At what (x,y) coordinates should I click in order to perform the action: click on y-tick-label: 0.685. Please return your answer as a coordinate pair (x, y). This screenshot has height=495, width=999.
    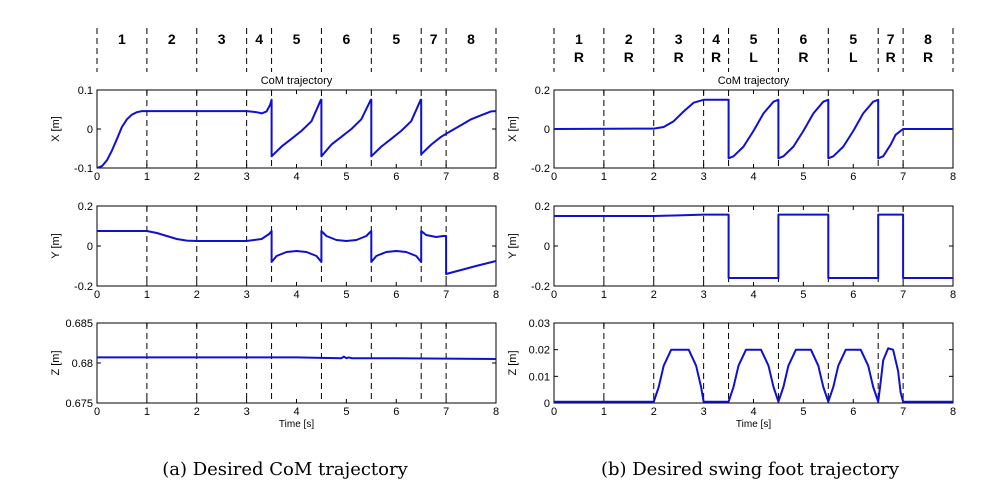
    Looking at the image, I should click on (79, 324).